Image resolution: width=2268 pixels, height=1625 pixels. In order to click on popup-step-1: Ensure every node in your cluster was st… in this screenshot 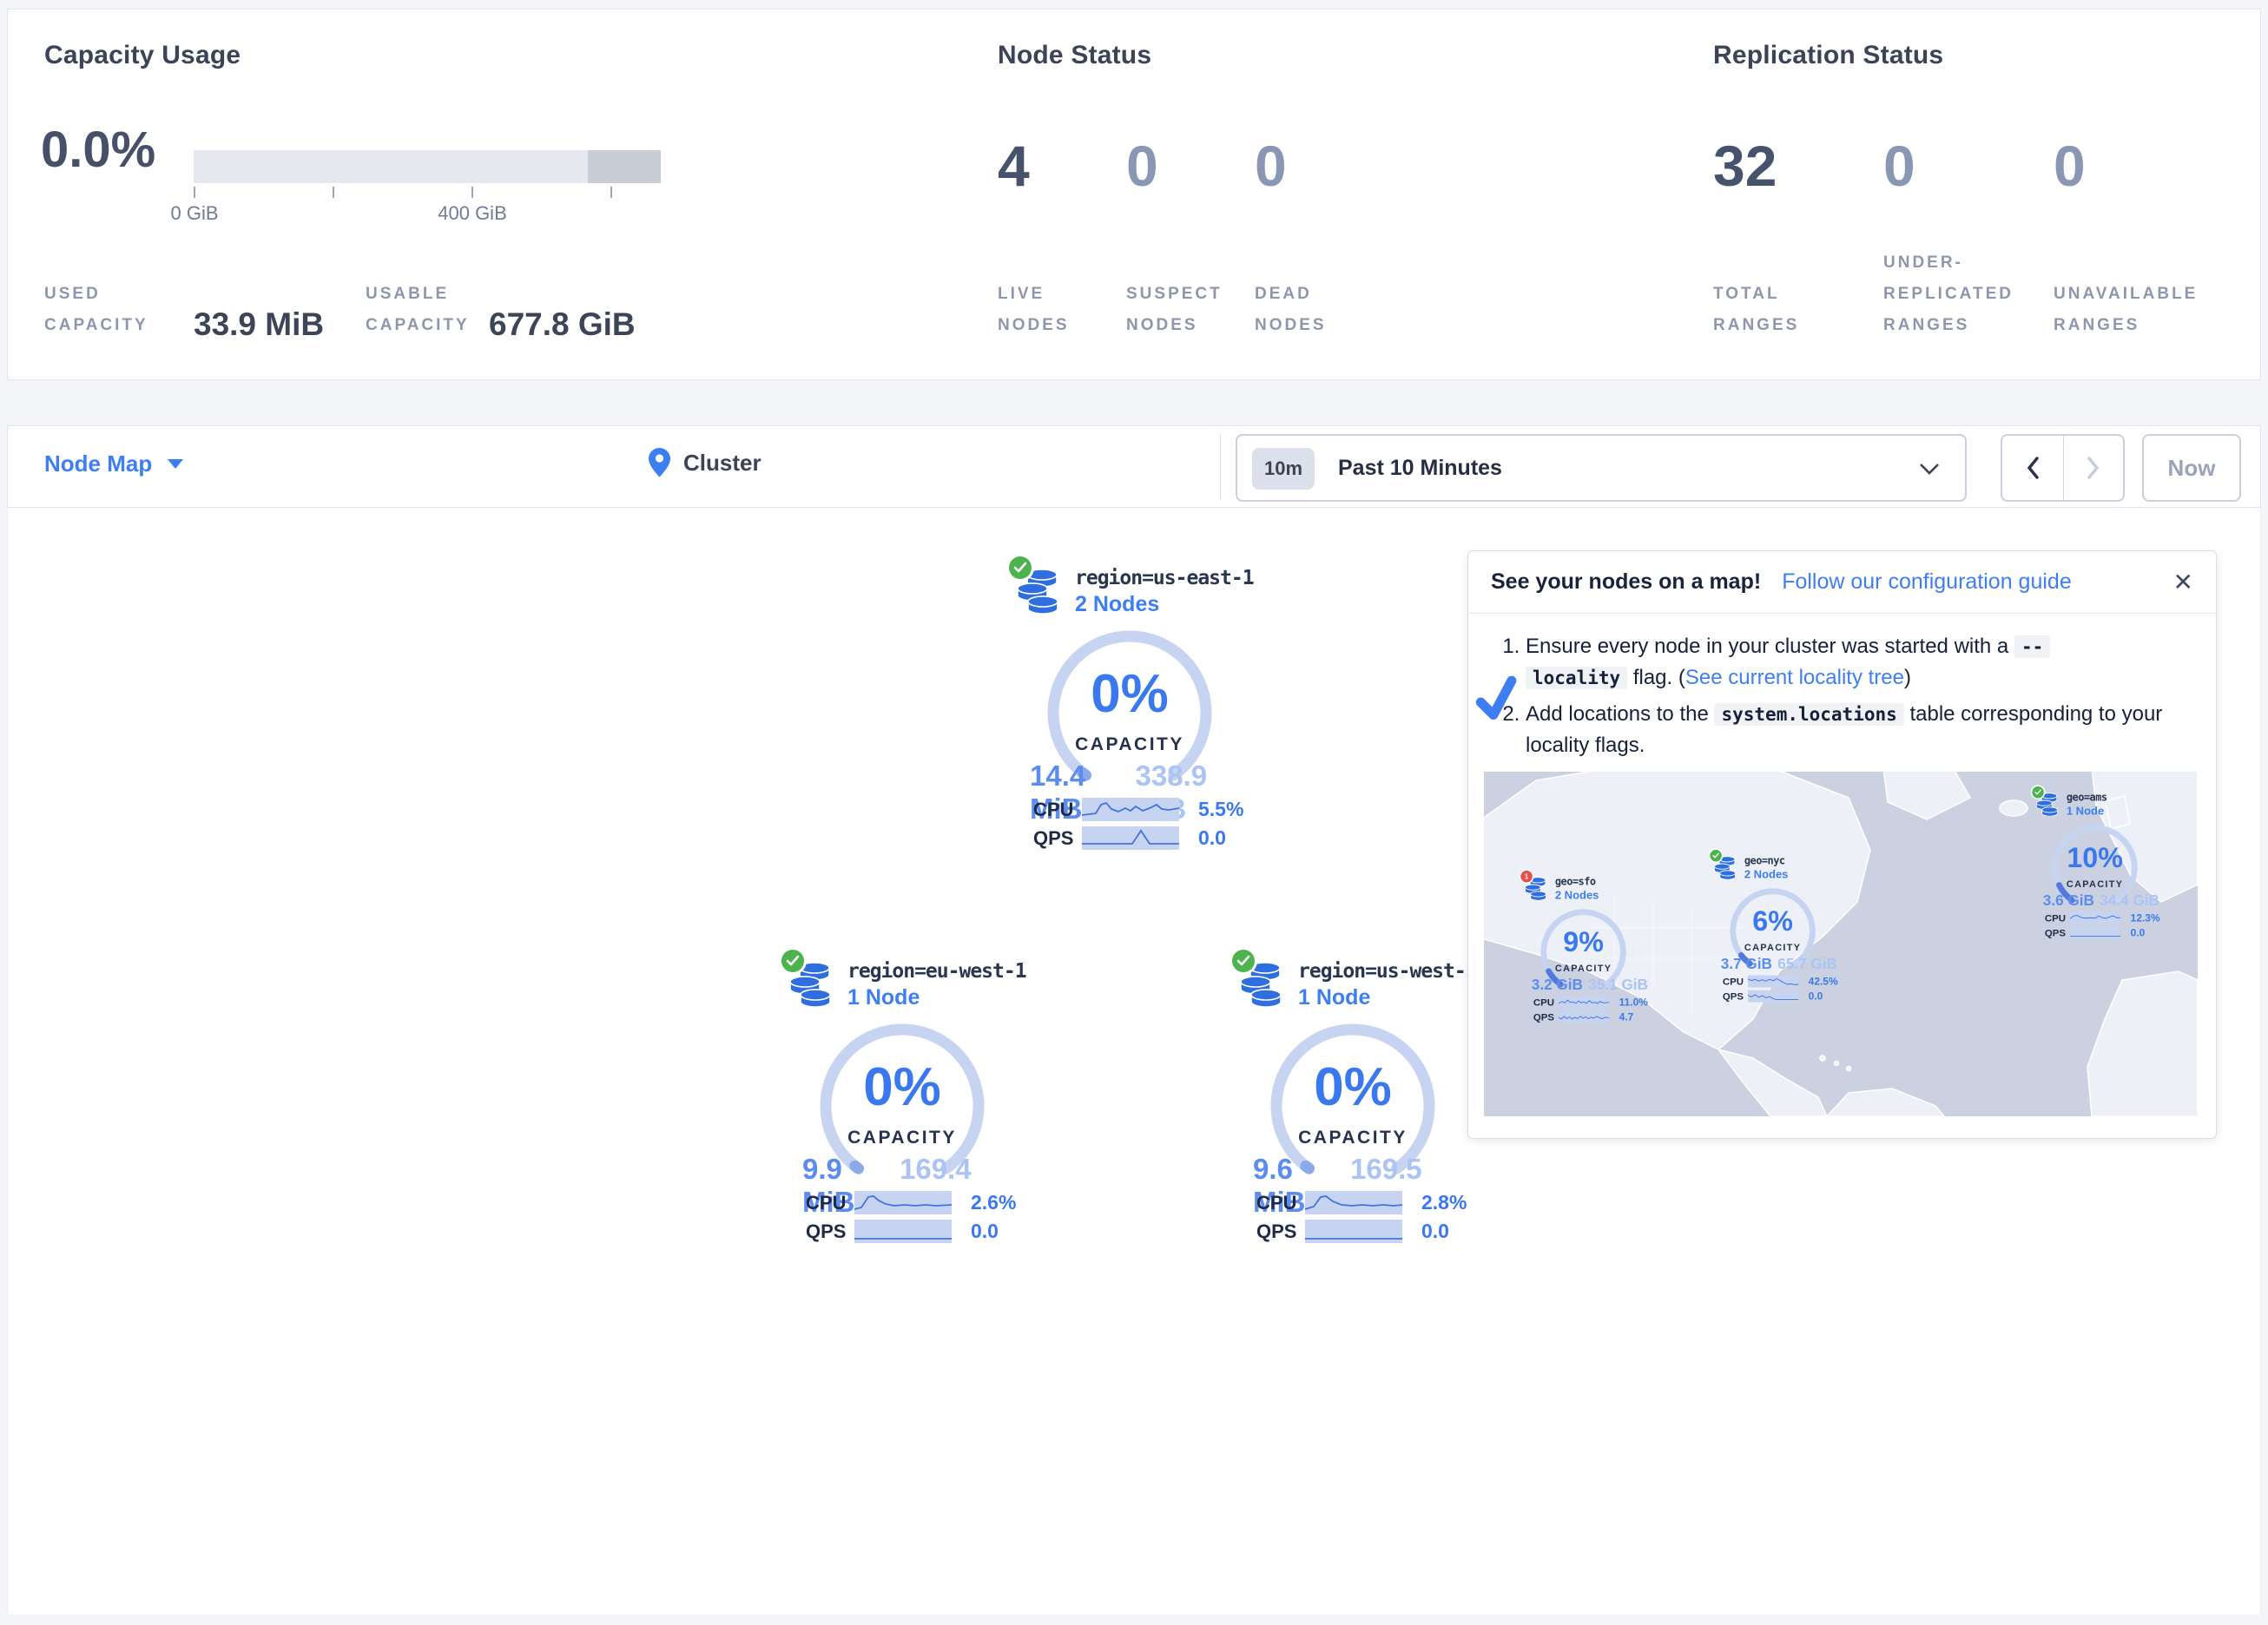, I will do `click(1859, 662)`.